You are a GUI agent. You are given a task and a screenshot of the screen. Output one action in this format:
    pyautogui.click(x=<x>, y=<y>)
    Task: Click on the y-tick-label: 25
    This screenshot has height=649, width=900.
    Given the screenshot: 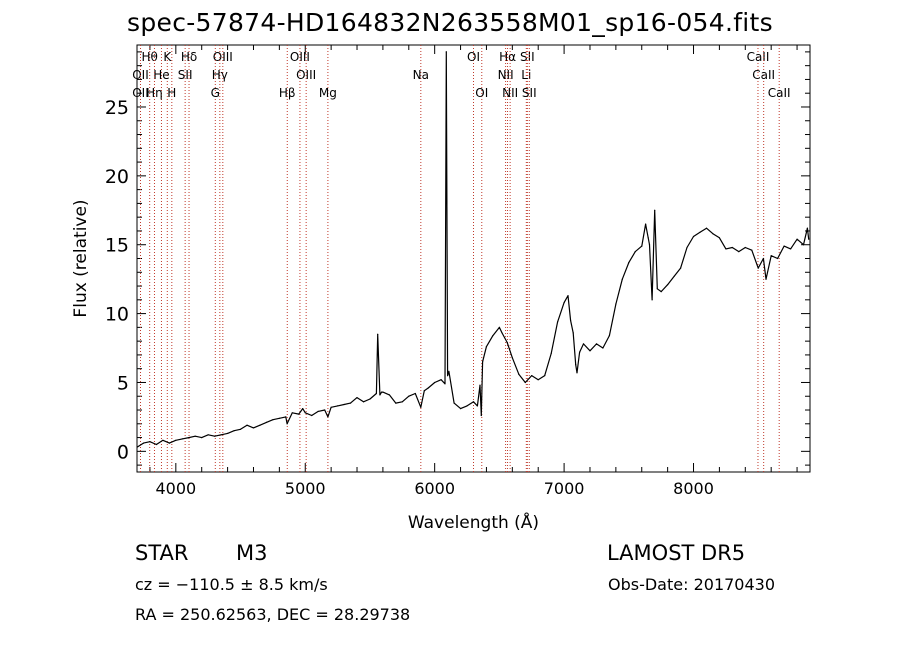 What is the action you would take?
    pyautogui.click(x=117, y=108)
    